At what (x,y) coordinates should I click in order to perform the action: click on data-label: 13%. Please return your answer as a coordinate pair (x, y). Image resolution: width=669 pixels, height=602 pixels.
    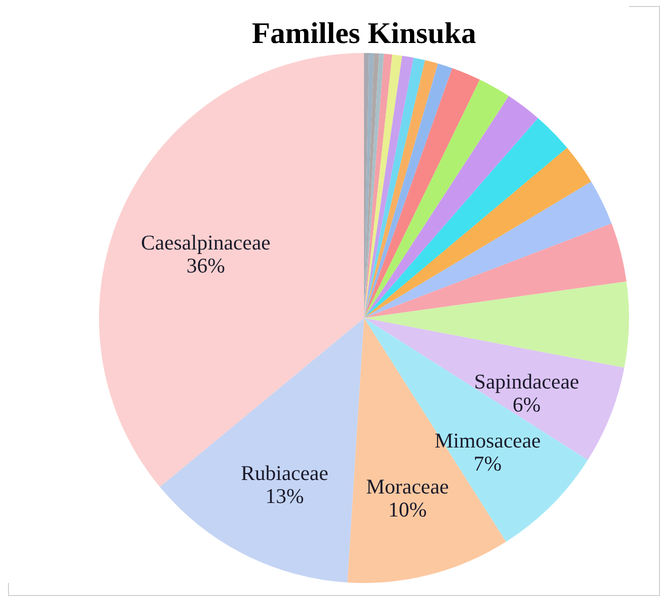
    Looking at the image, I should click on (284, 496).